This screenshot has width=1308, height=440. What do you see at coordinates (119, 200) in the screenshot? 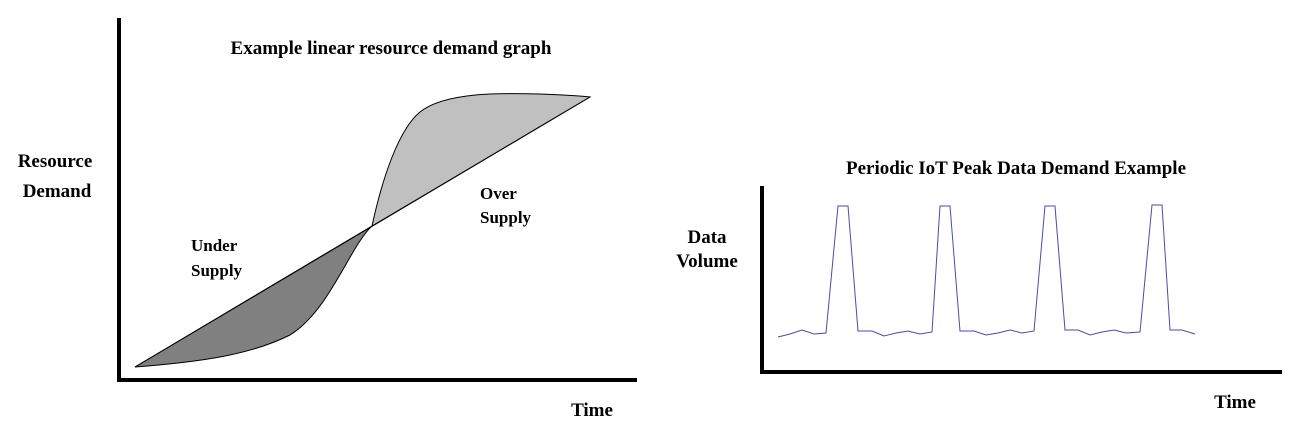
I see `left-y-axis` at bounding box center [119, 200].